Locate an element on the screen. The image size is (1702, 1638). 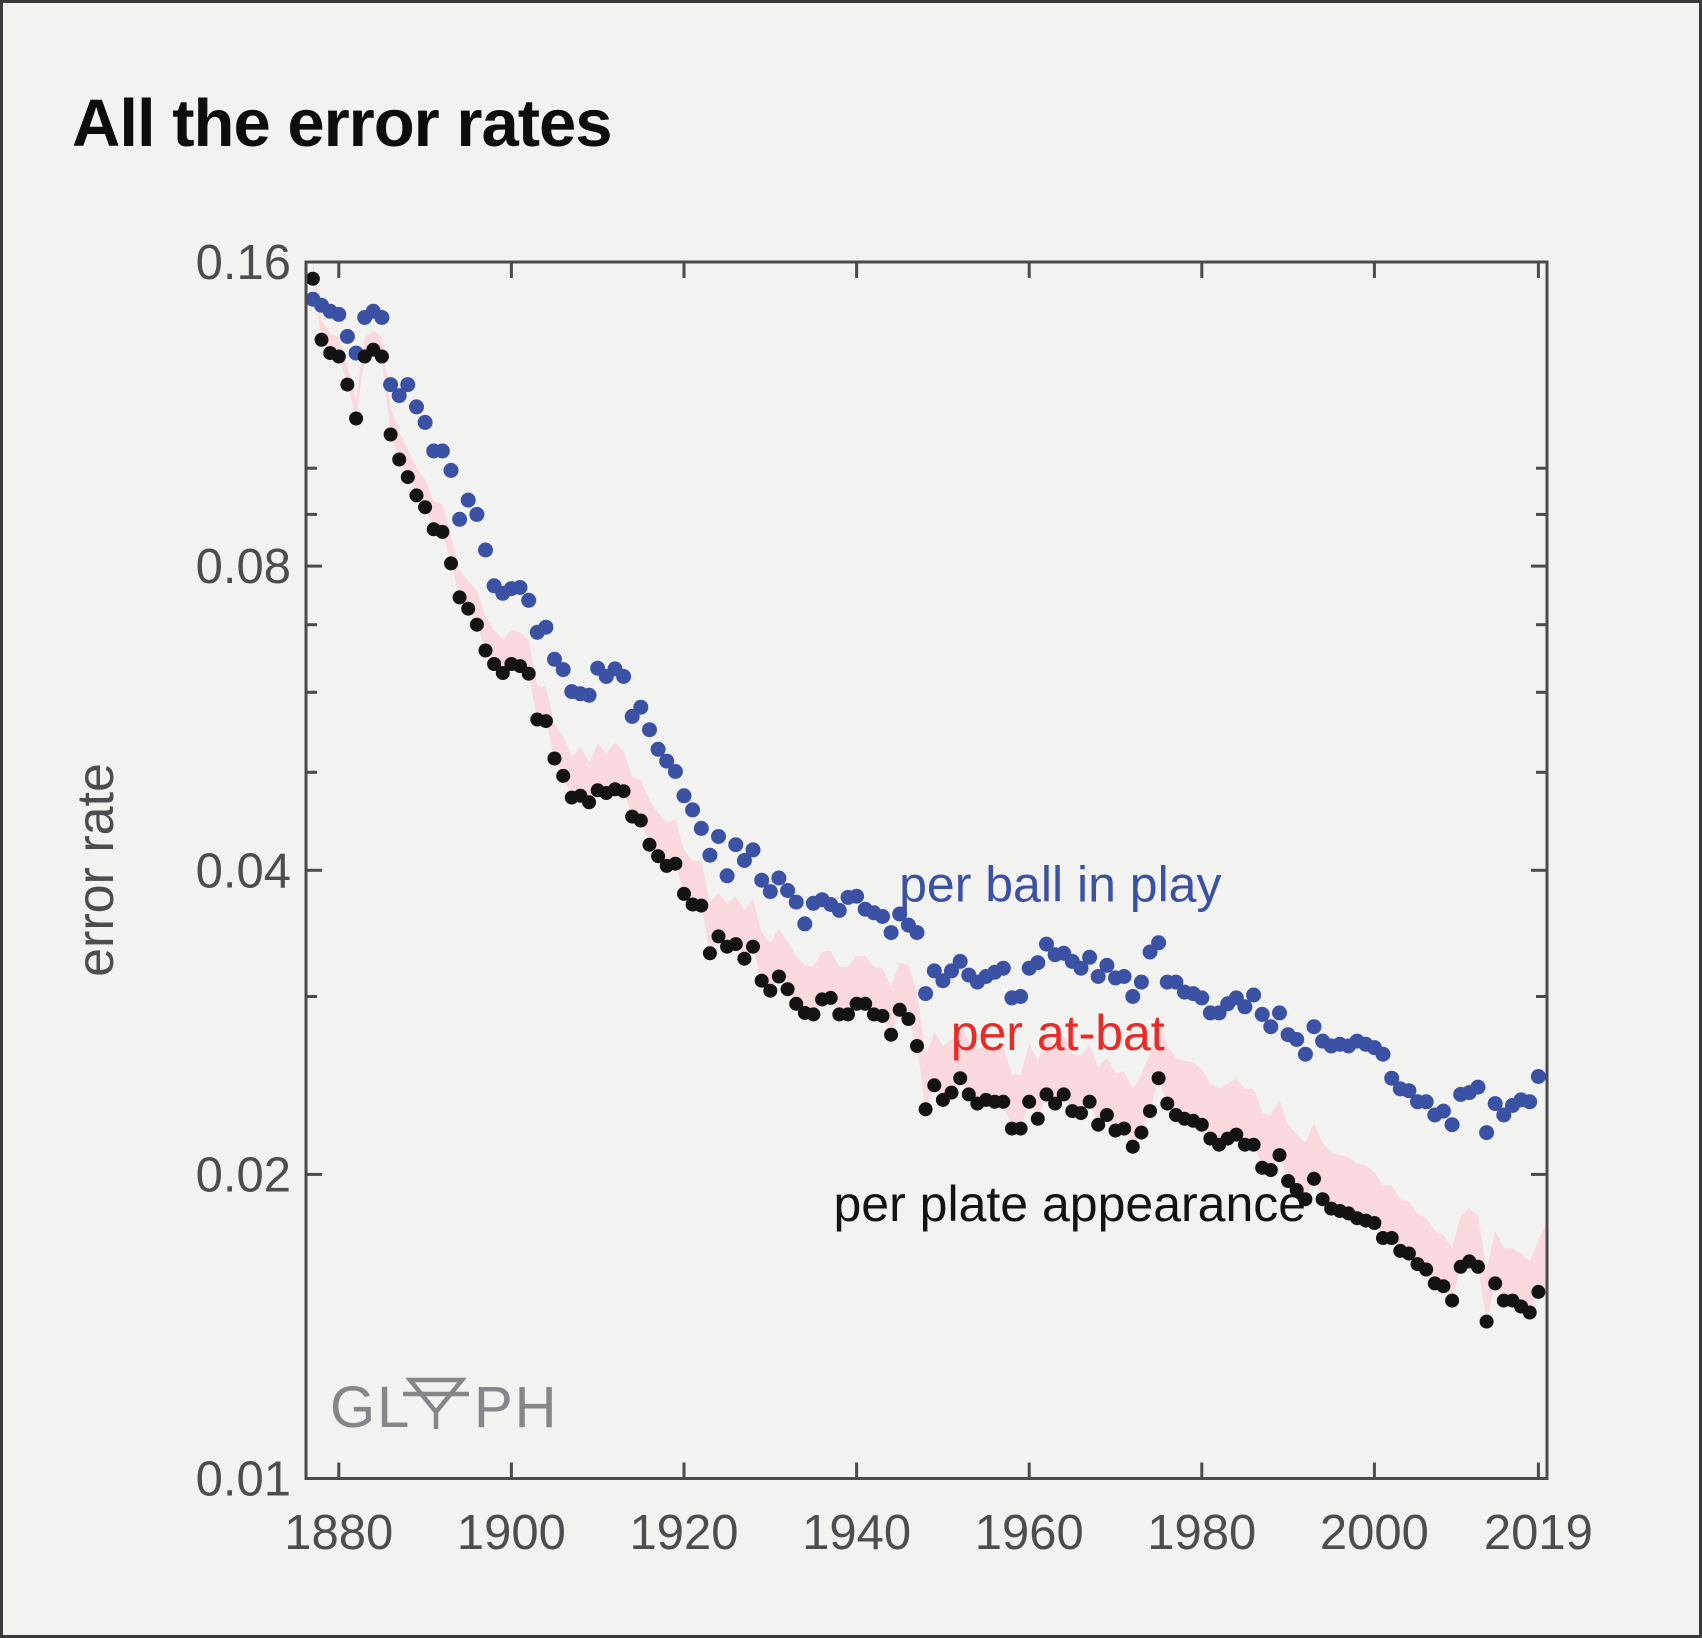
series-label-per-plate-appearance: per plate appearance is located at coordinates (1070, 1204).